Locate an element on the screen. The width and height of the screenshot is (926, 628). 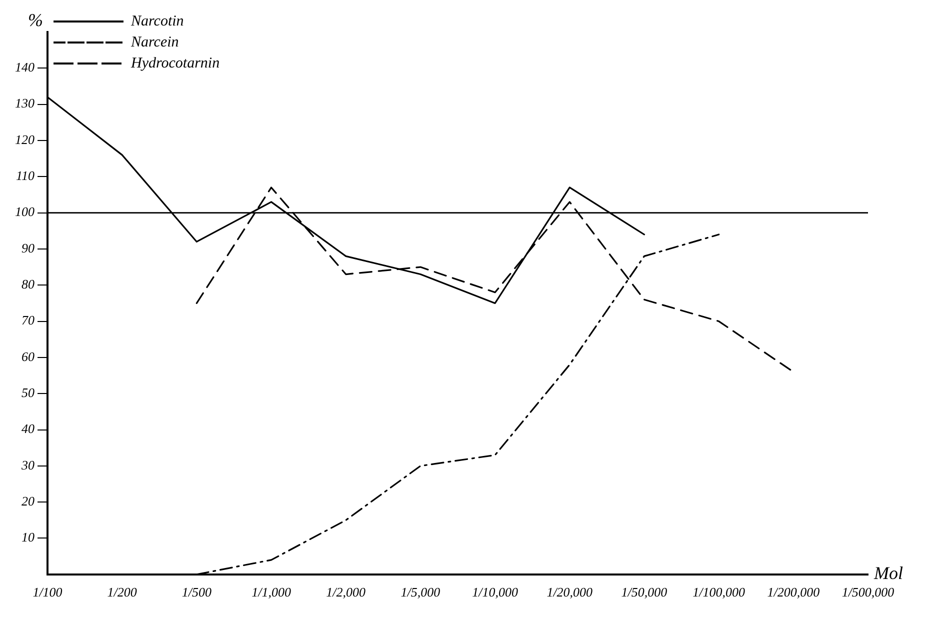
y-tick-label: 130 is located at coordinates (25, 103).